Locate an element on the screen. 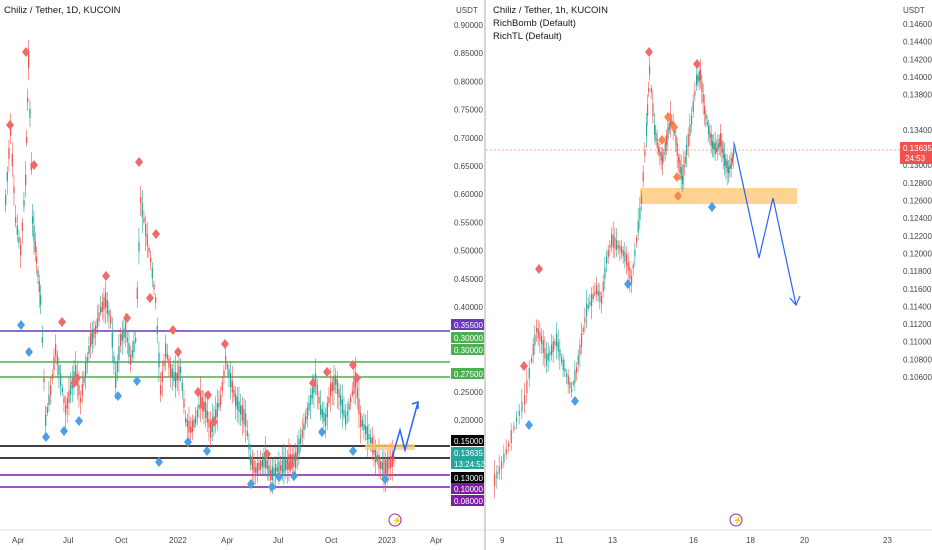 The image size is (932, 550). x-tick: Jul is located at coordinates (278, 540).